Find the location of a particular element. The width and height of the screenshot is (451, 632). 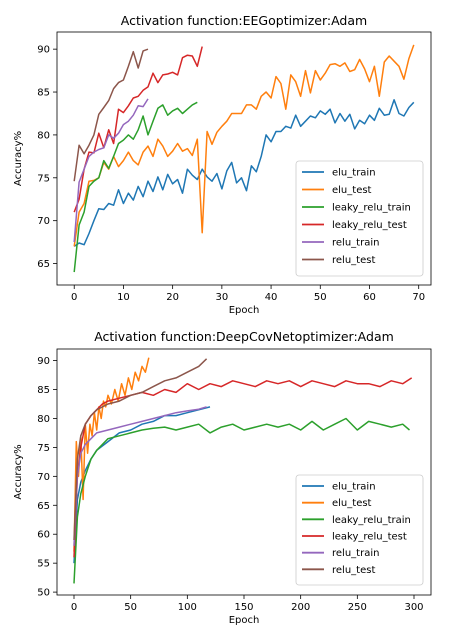

x-tick-label: 250 is located at coordinates (357, 607).